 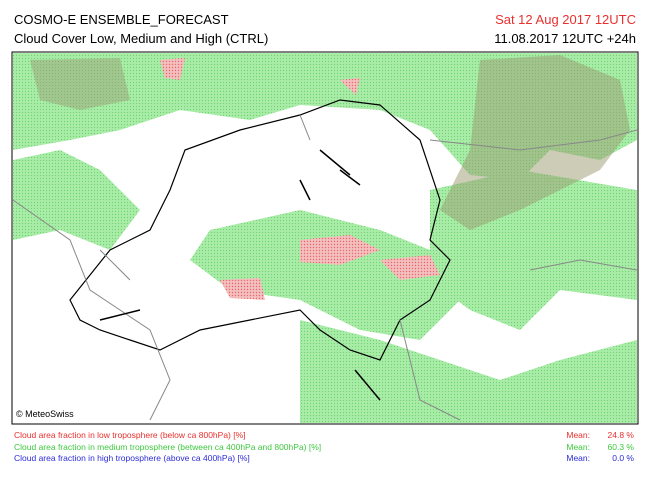 What do you see at coordinates (121, 19) in the screenshot?
I see `title: COSMO-E ENSEMBLE_FORECAST` at bounding box center [121, 19].